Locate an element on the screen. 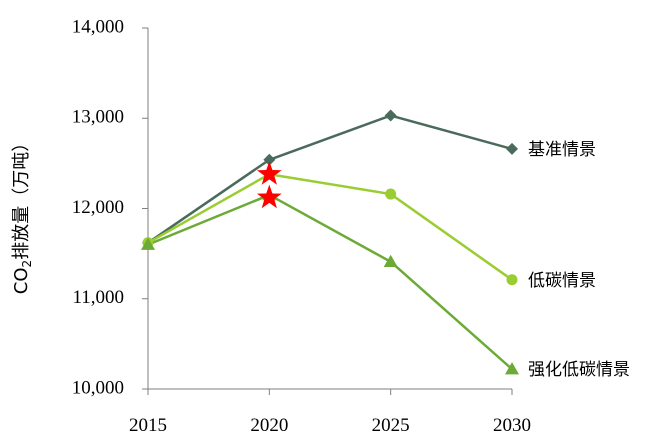  series-label: 基准情景 is located at coordinates (562, 150).